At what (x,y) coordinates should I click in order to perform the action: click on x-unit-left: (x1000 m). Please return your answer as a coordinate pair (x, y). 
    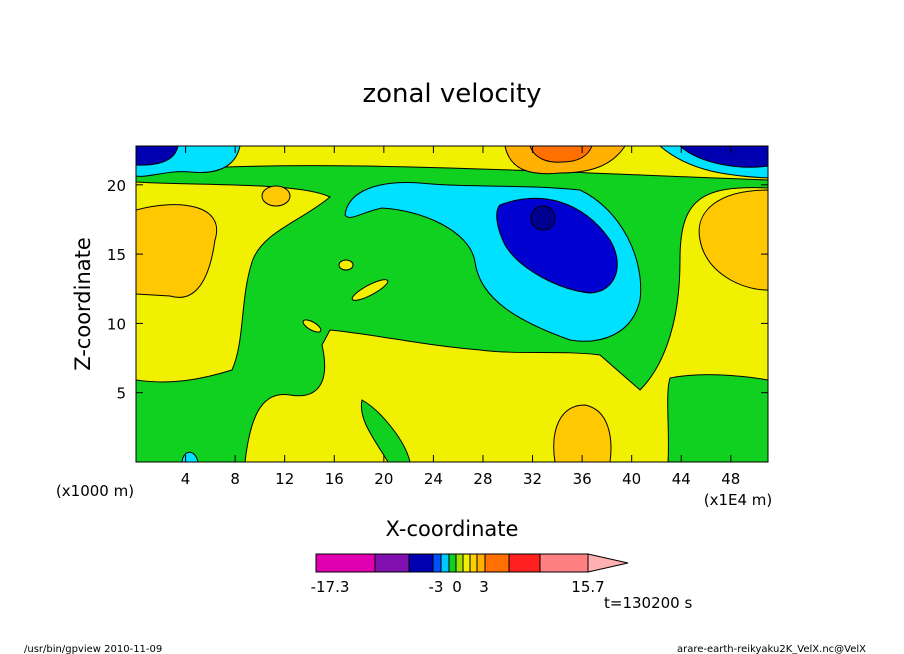
    Looking at the image, I should click on (95, 491).